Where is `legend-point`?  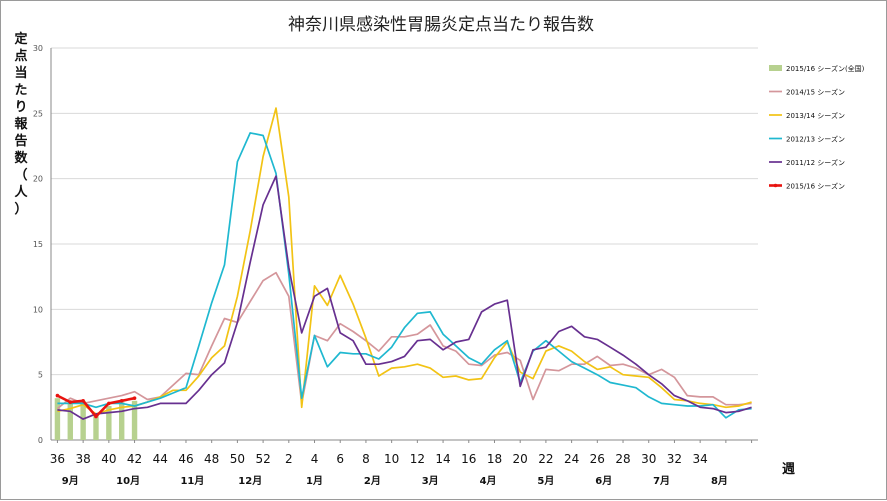 legend-point is located at coordinates (775, 185).